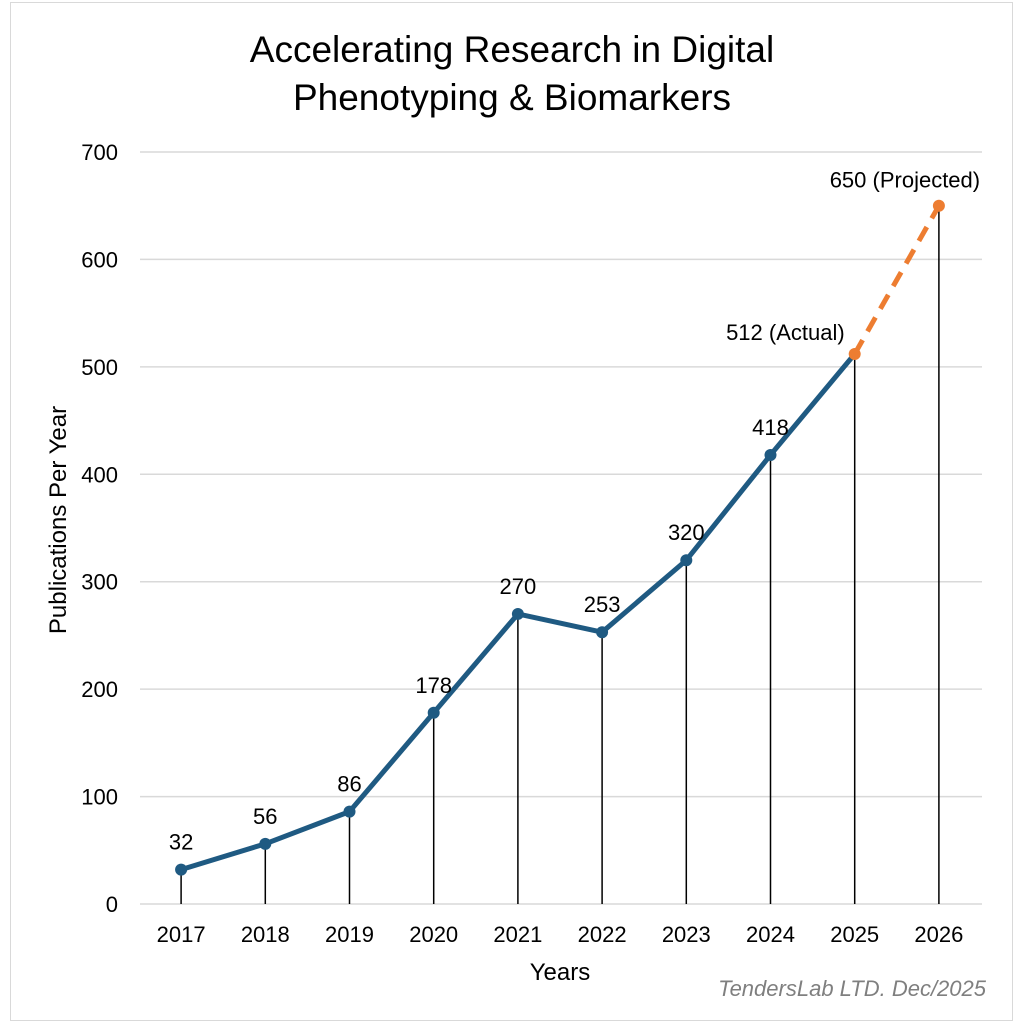 This screenshot has width=1024, height=1024. Describe the element at coordinates (99, 582) in the screenshot. I see `y-tick-label: 300` at that location.